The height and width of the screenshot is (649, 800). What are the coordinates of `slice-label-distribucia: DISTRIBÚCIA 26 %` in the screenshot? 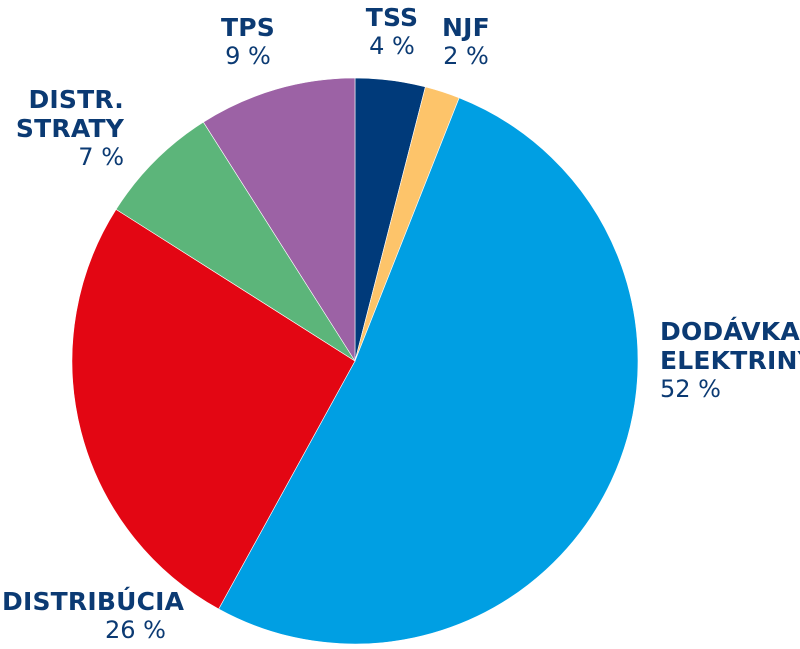 It's located at (93, 615).